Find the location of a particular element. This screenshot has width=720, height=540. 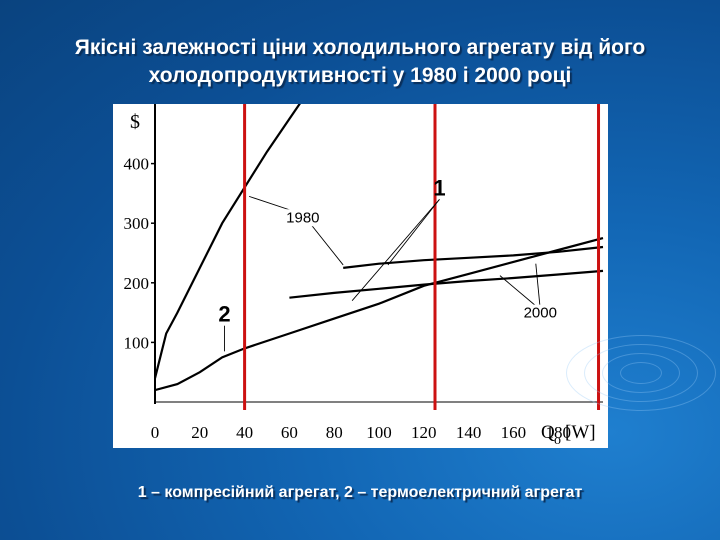

x-tick-label: 160 is located at coordinates (514, 432).